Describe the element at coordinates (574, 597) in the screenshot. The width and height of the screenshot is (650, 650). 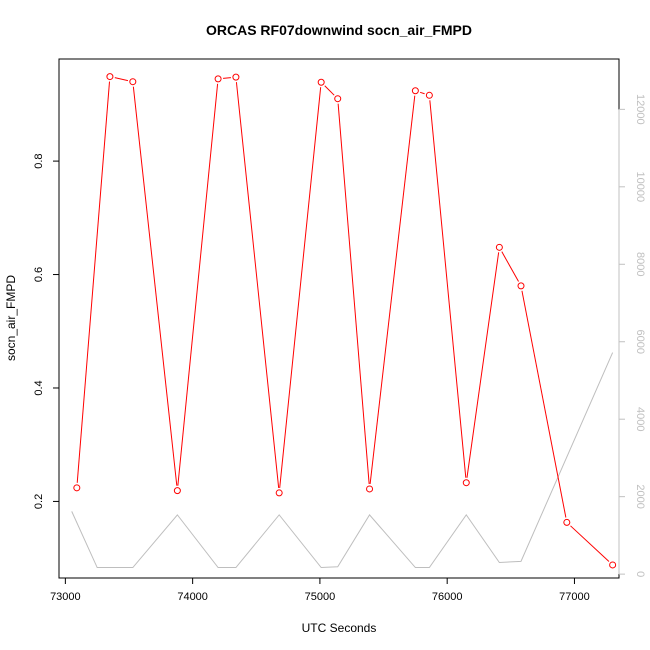
I see `x-tick-label: 77000` at that location.